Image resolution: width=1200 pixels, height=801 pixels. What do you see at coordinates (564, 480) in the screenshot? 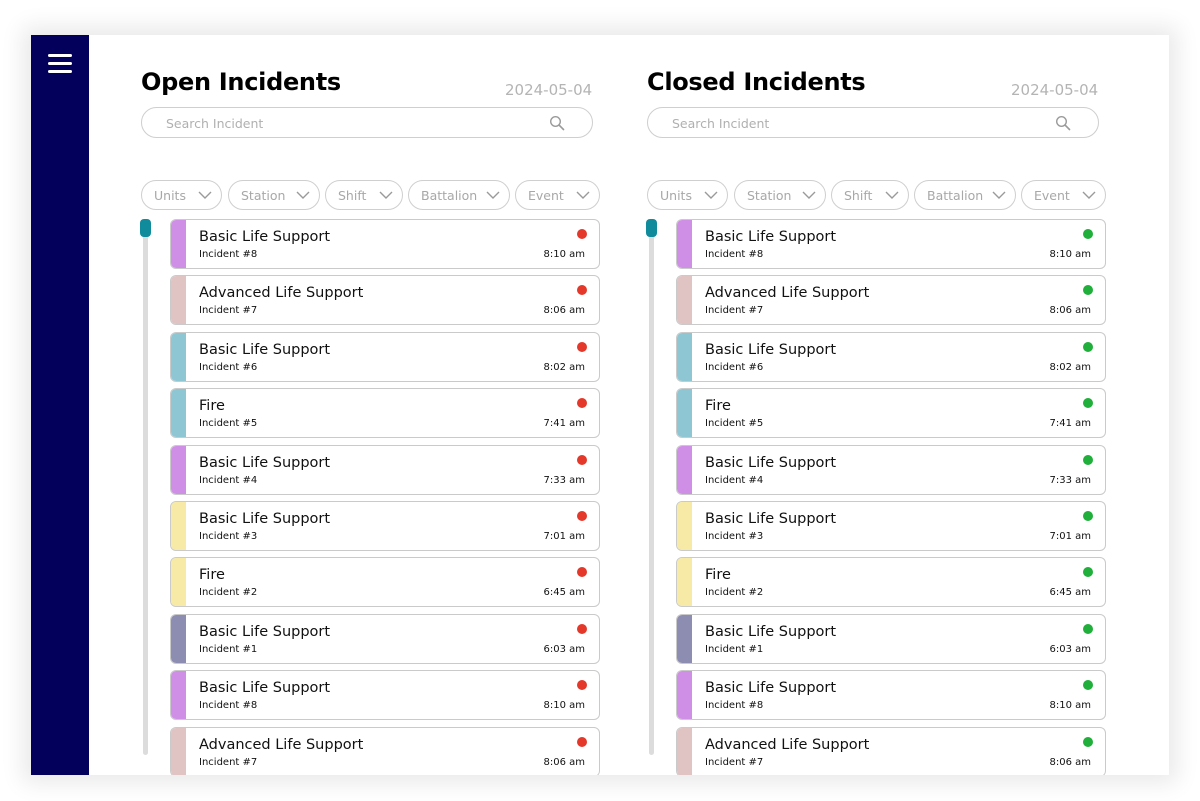
I see `incident-time: 7:33 am` at bounding box center [564, 480].